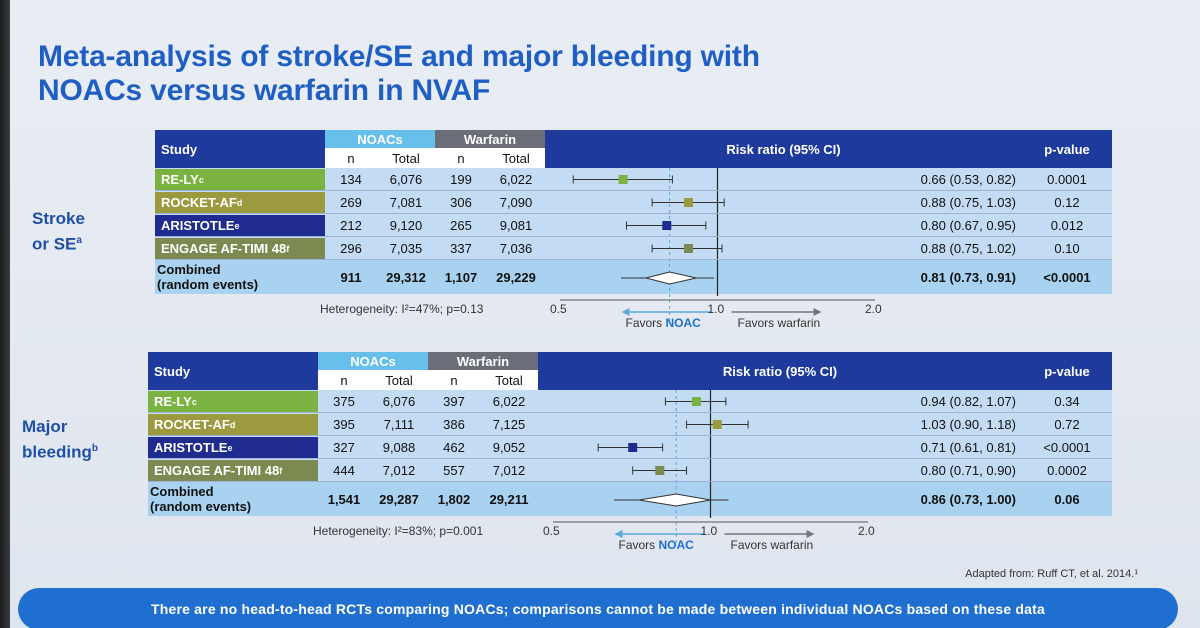 Image resolution: width=1200 pixels, height=628 pixels. I want to click on risk-ratio-ci: 0.71 (0.61, 0.81), so click(968, 447).